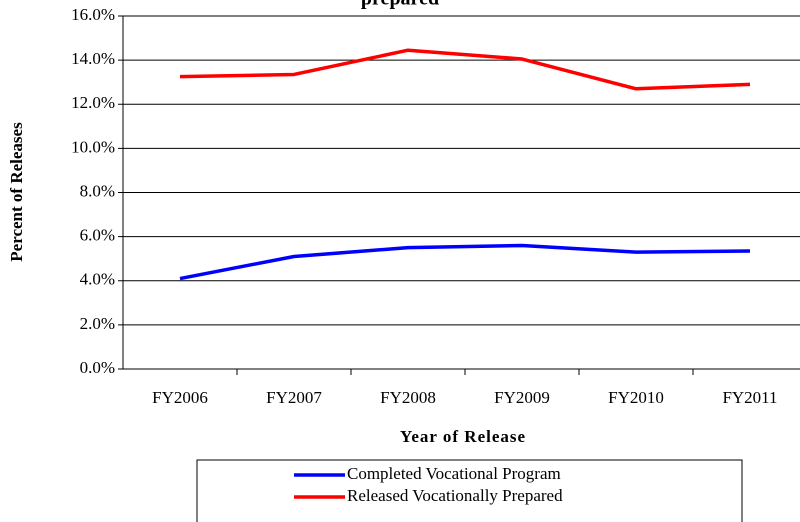 This screenshot has height=522, width=800. Describe the element at coordinates (97, 279) in the screenshot. I see `y-tick-label: 4.0%` at that location.